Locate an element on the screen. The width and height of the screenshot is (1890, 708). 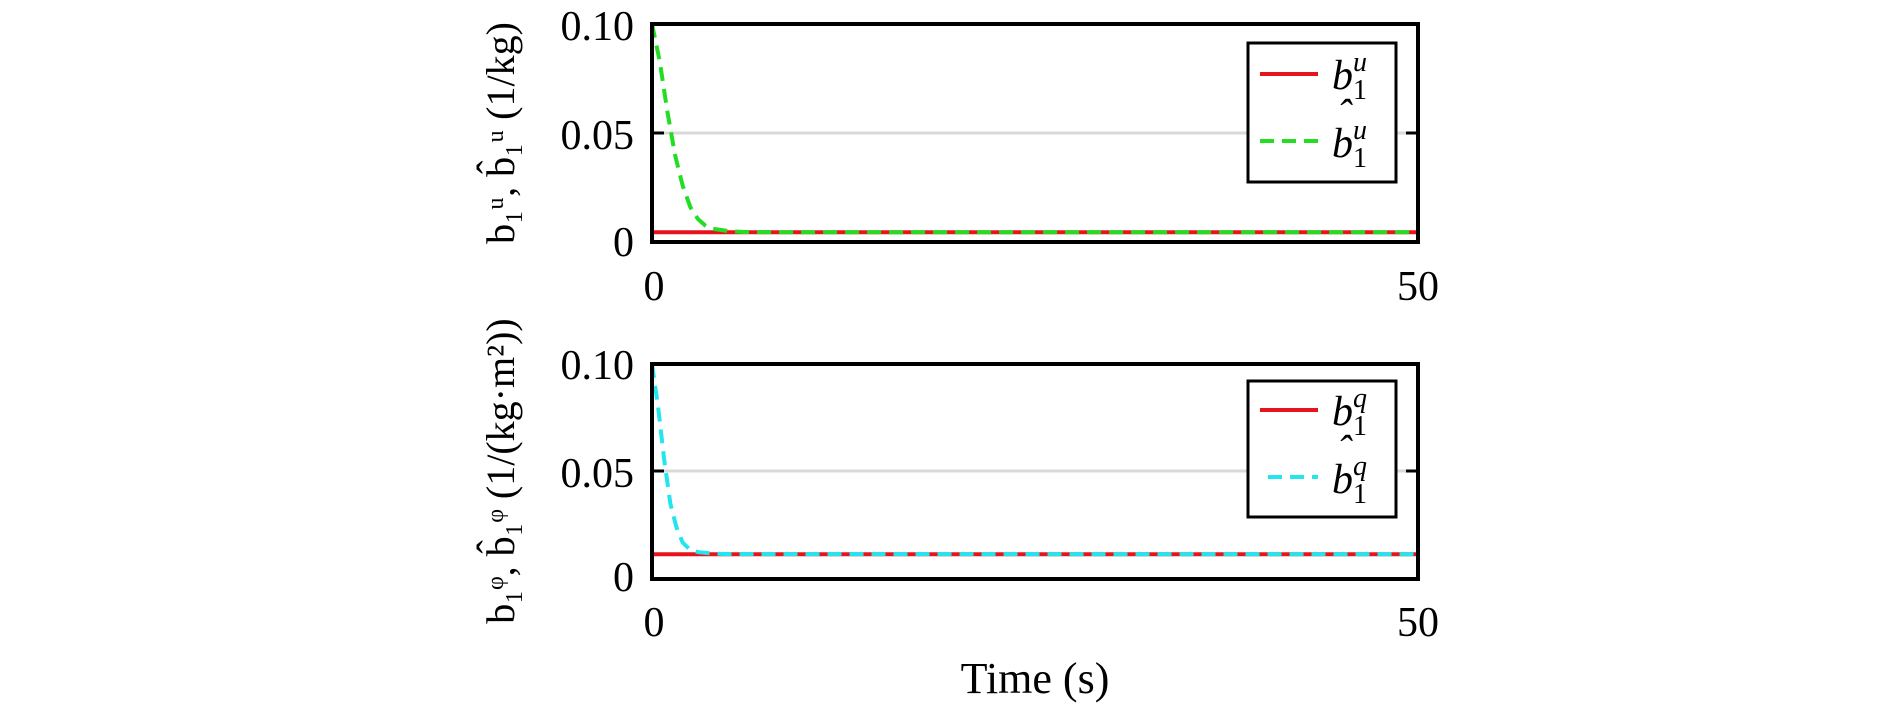
top-ytick-label-0.10: 0.10 is located at coordinates (598, 27).